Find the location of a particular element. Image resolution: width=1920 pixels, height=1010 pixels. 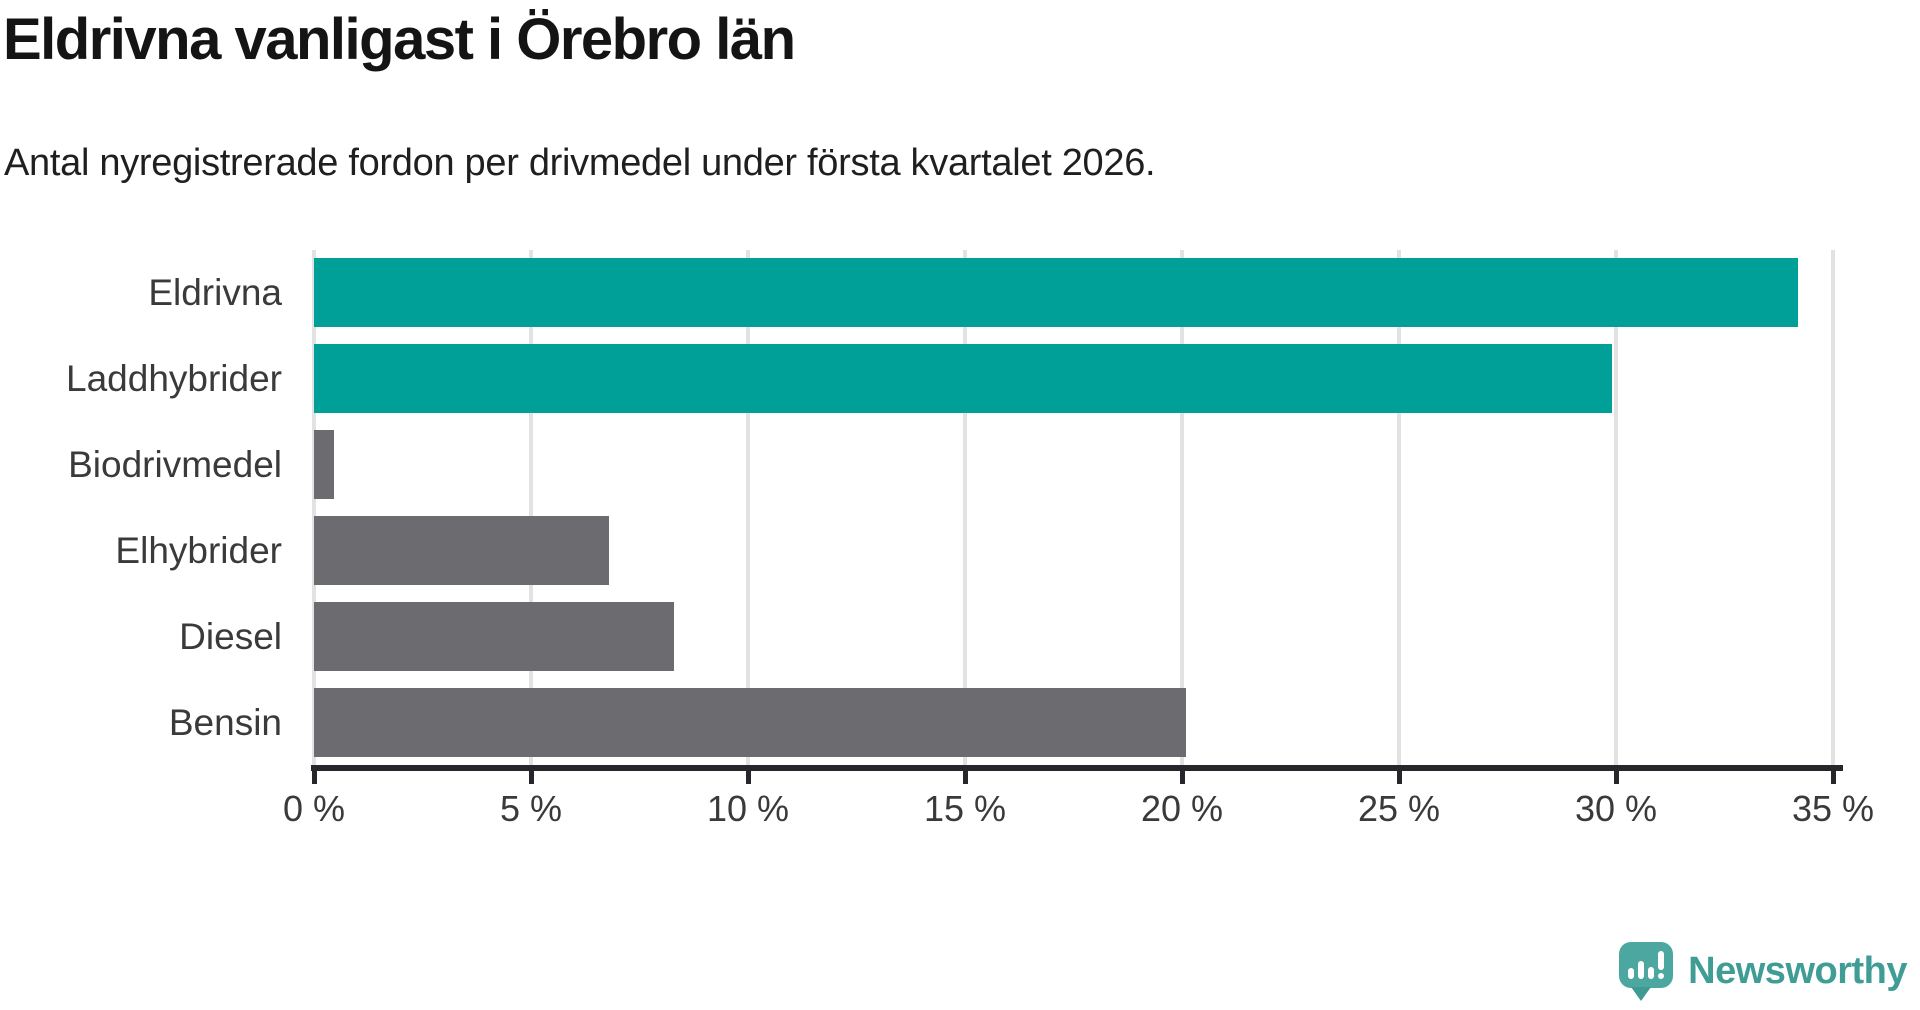

bar-eldrivna is located at coordinates (1056, 292).